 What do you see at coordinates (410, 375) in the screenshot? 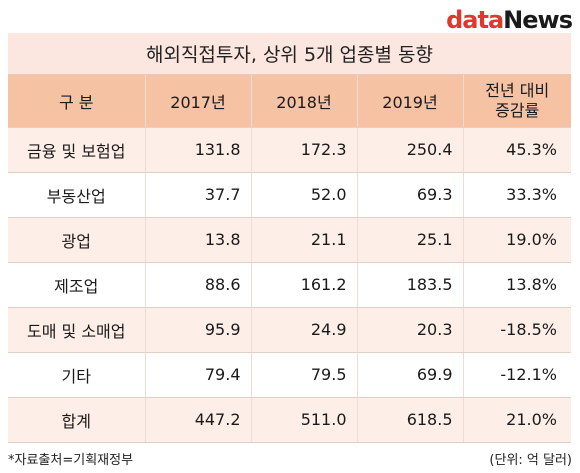
I see `row-2019: 69.9` at bounding box center [410, 375].